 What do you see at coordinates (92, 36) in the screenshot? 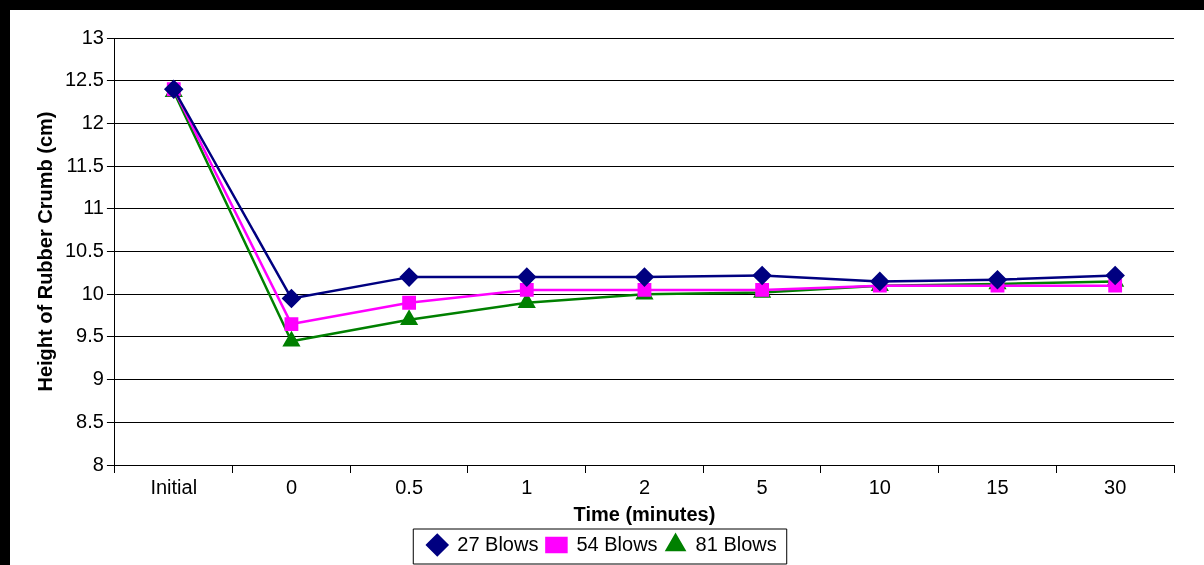
I see `y-tick-label: 13` at bounding box center [92, 36].